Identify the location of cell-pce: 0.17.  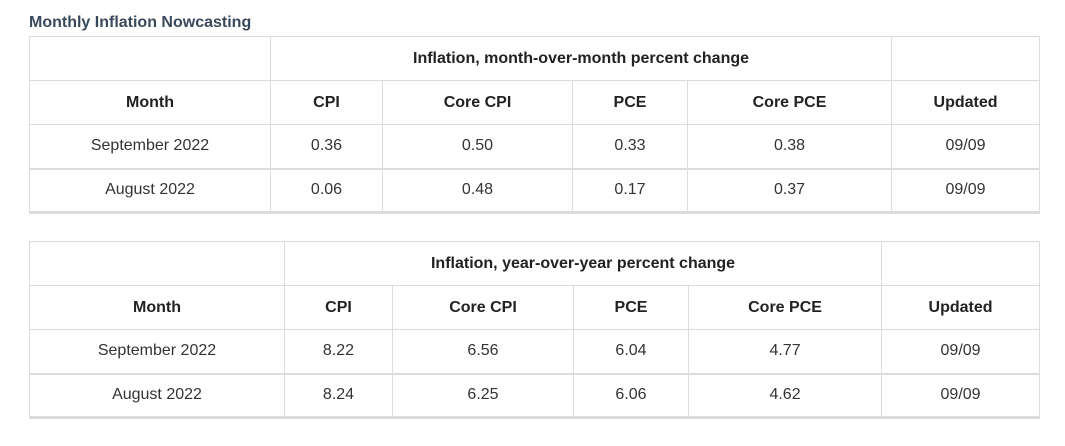
(630, 191).